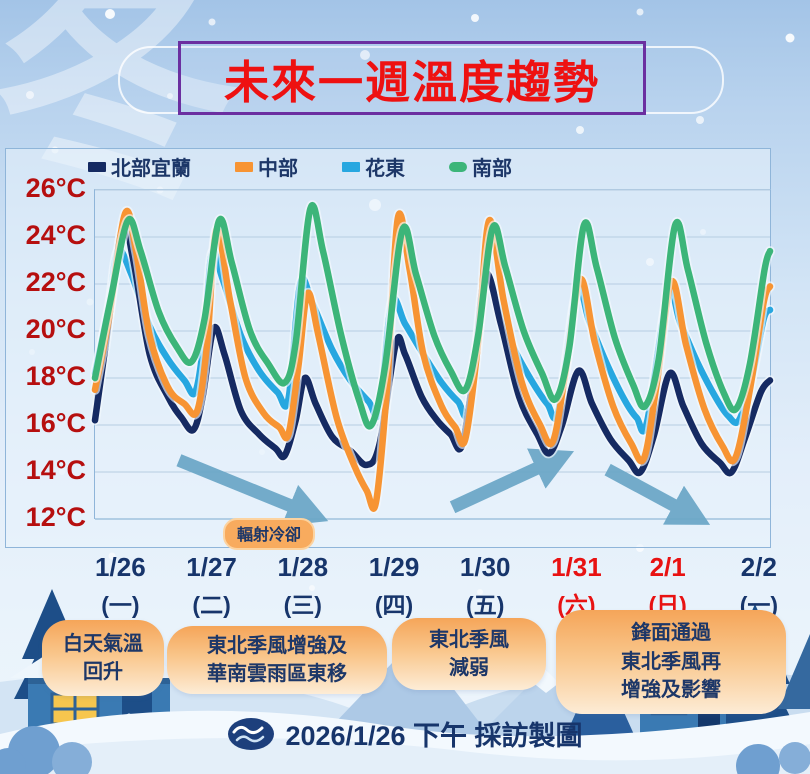 This screenshot has width=810, height=774. Describe the element at coordinates (469, 654) in the screenshot. I see `callout-box-3: 東北季風 減弱` at that location.